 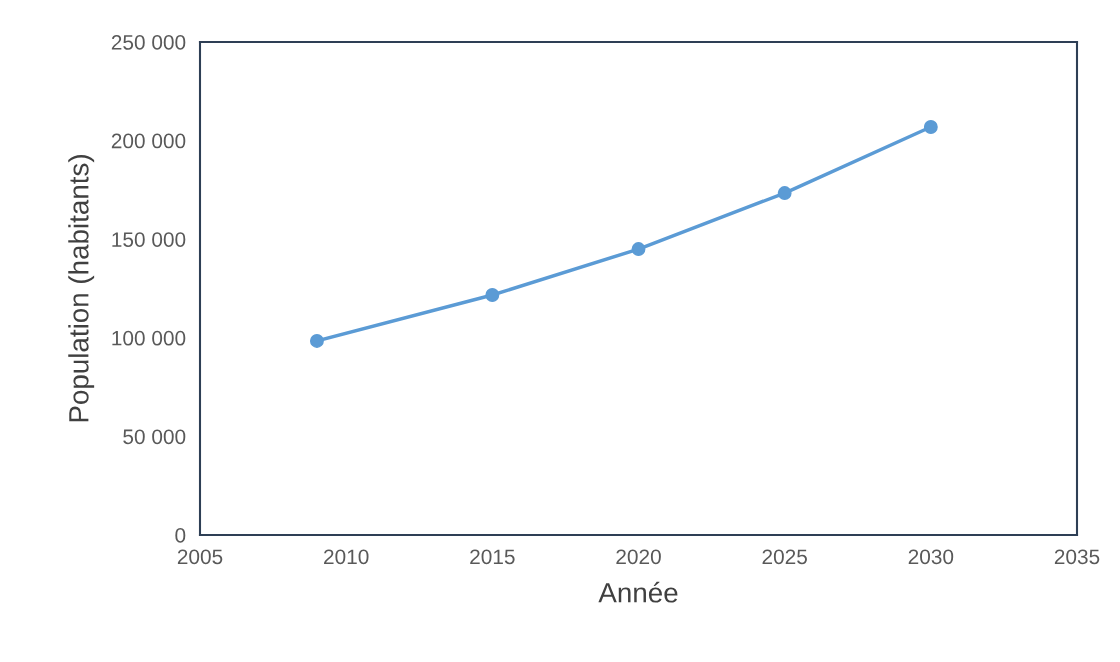 What do you see at coordinates (148, 42) in the screenshot?
I see `y-tick-label: 250 000` at bounding box center [148, 42].